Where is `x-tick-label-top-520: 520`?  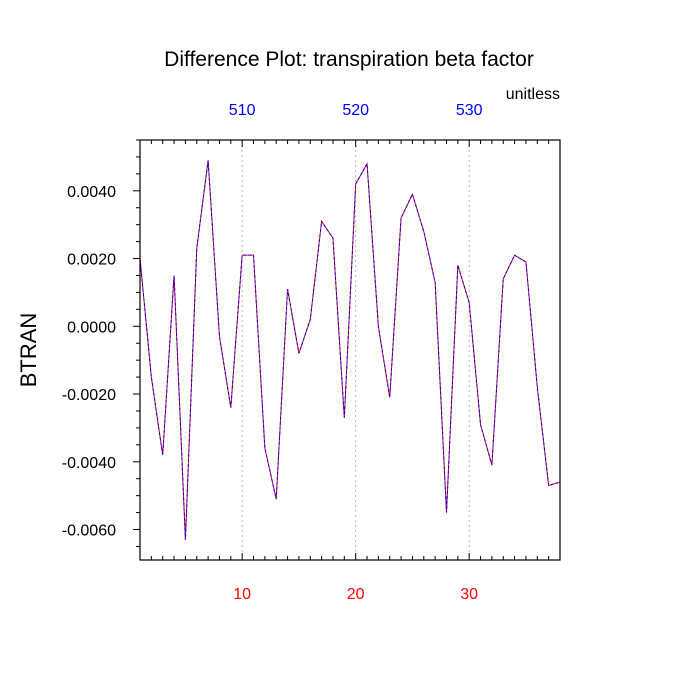 x-tick-label-top-520: 520 is located at coordinates (355, 110).